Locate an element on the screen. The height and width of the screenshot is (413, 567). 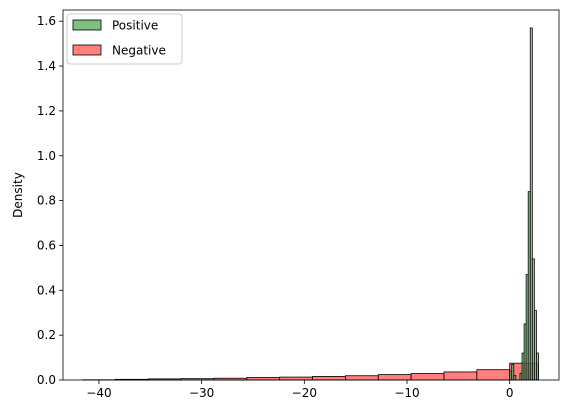
y-tick-label: 0.2 is located at coordinates (46, 335).